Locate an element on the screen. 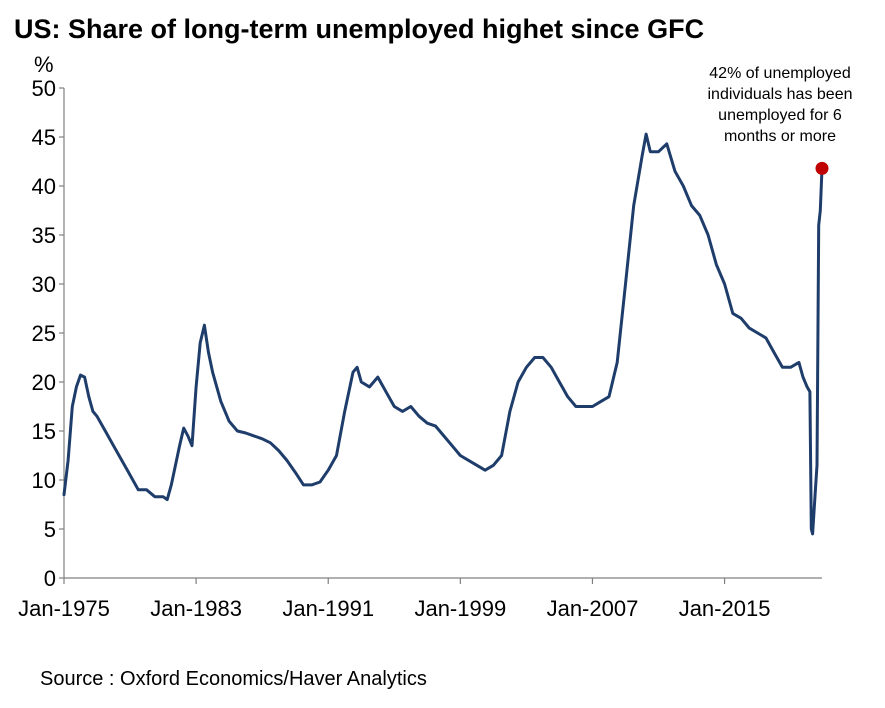 The image size is (885, 708). annotation-line-4: months or more is located at coordinates (780, 136).